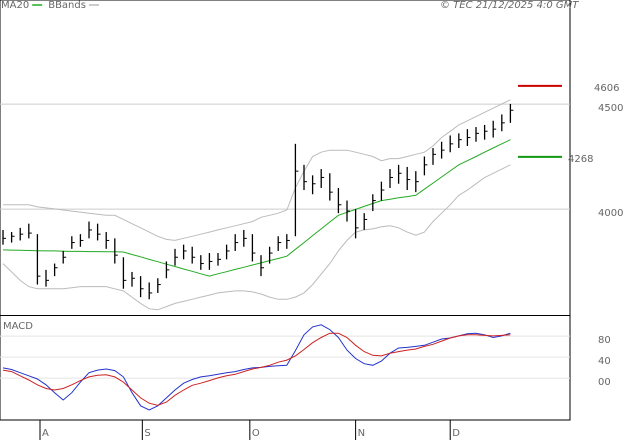 The width and height of the screenshot is (627, 440). I want to click on x-tick-label: N, so click(361, 433).